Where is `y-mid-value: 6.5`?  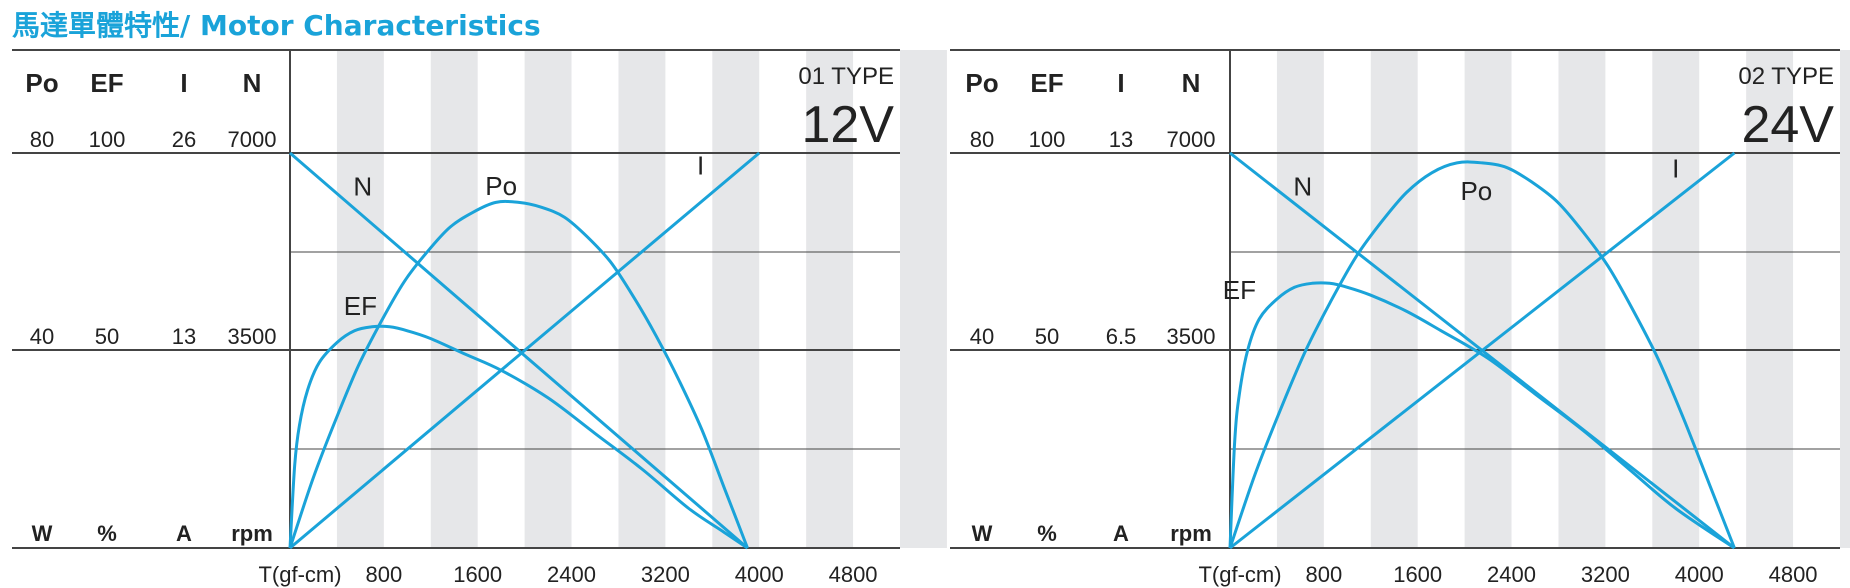 y-mid-value: 6.5 is located at coordinates (1121, 336).